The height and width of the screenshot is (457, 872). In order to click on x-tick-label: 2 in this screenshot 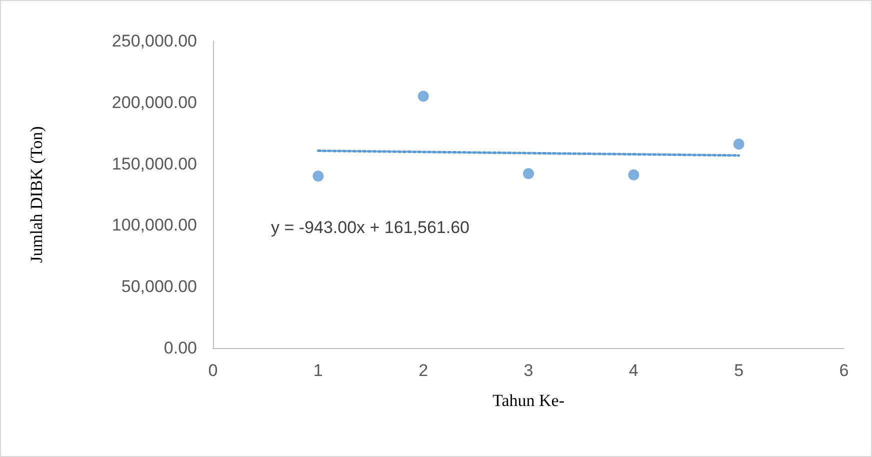, I will do `click(423, 370)`.